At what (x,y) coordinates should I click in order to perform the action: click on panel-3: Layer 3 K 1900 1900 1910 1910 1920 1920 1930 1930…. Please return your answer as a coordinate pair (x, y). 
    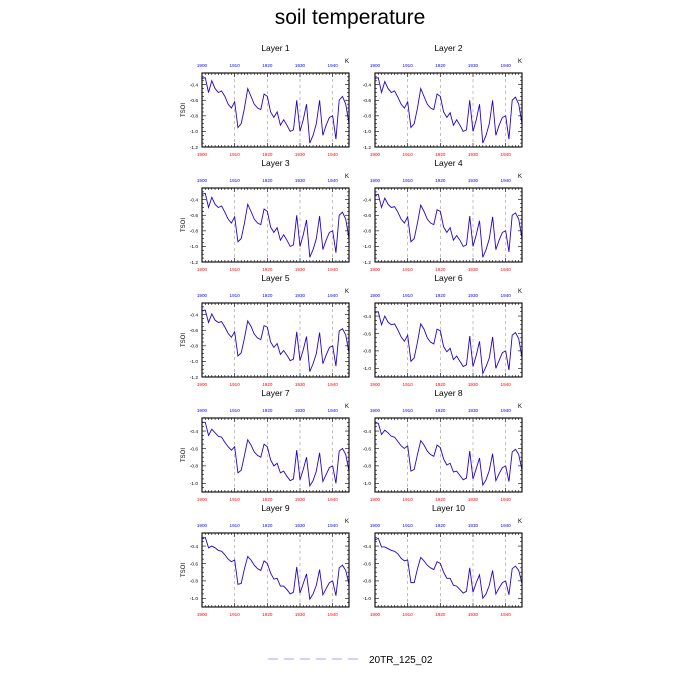
    Looking at the image, I should click on (265, 215).